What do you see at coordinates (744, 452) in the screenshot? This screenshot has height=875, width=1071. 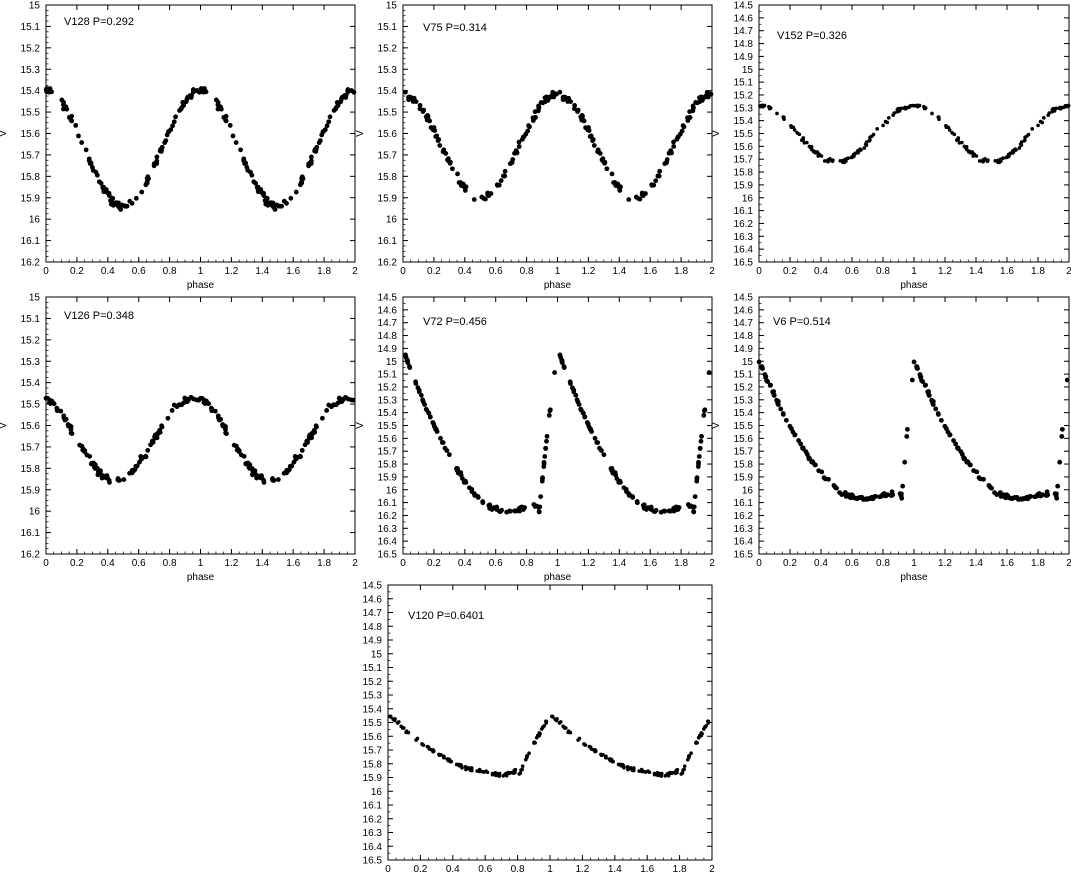 I see `y-tick-label: 15.7` at bounding box center [744, 452].